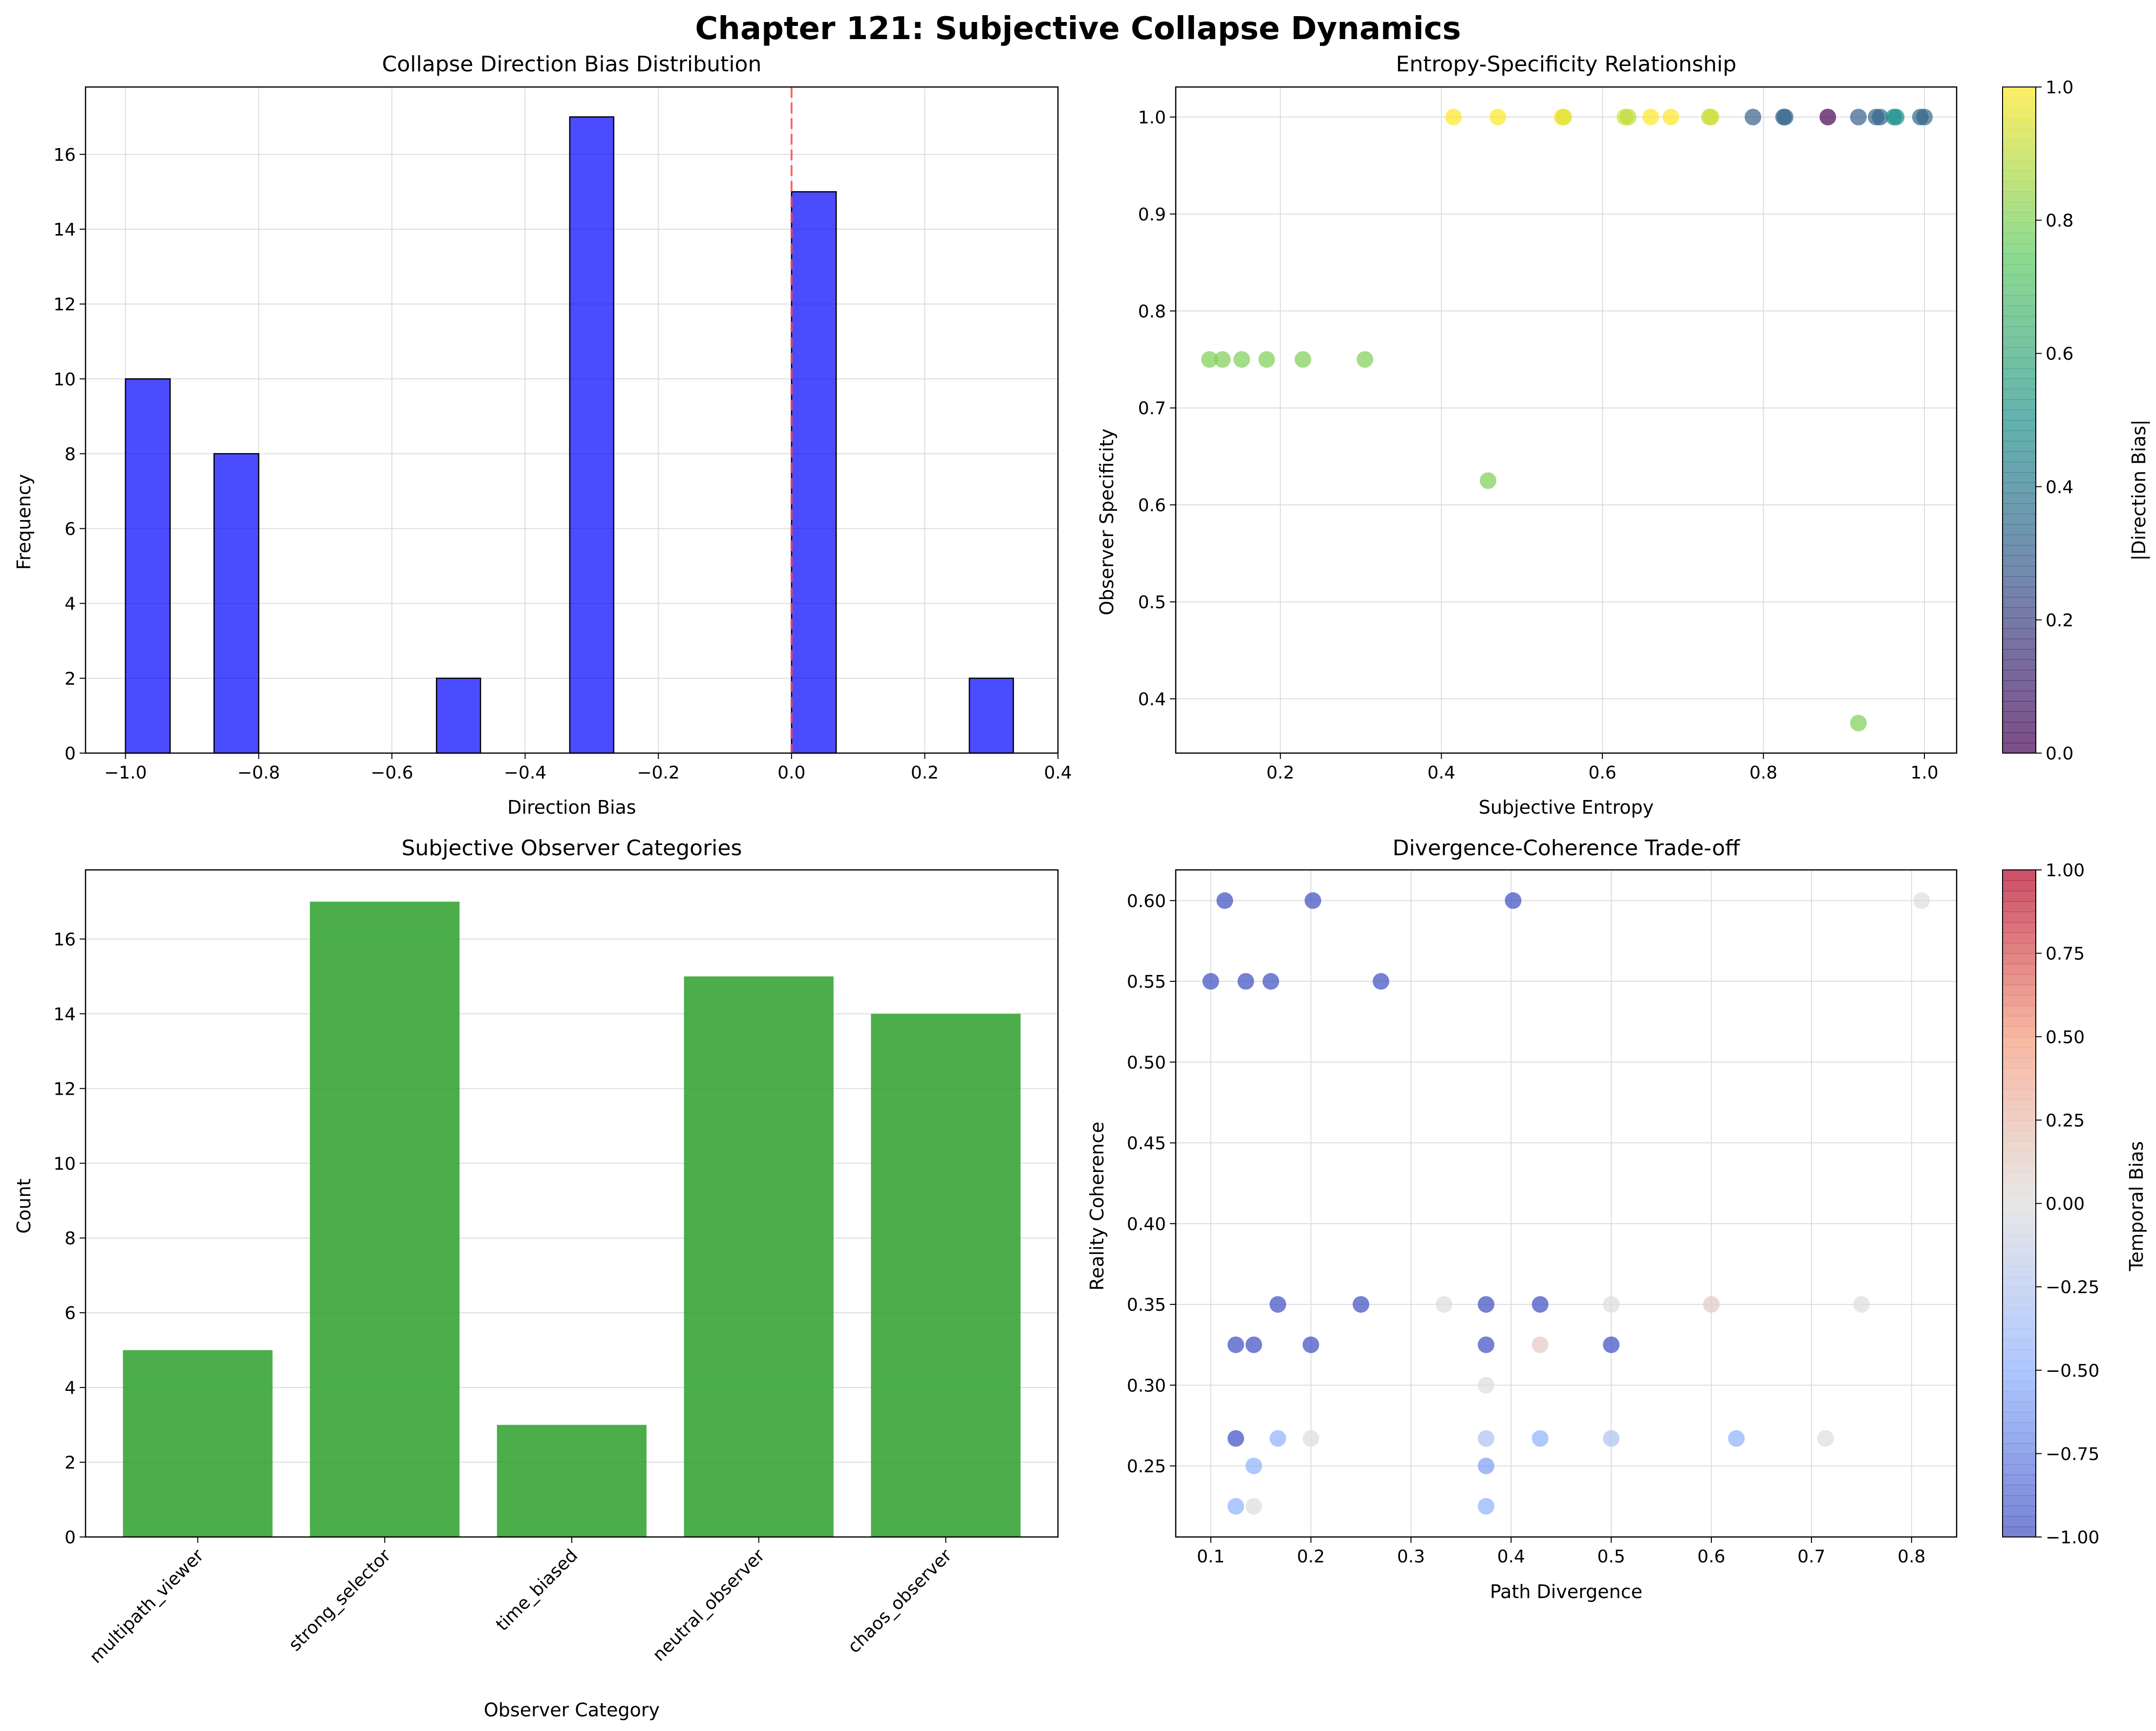  I want to click on scatter1-xtick-label-3: 0.8, so click(1763, 773).